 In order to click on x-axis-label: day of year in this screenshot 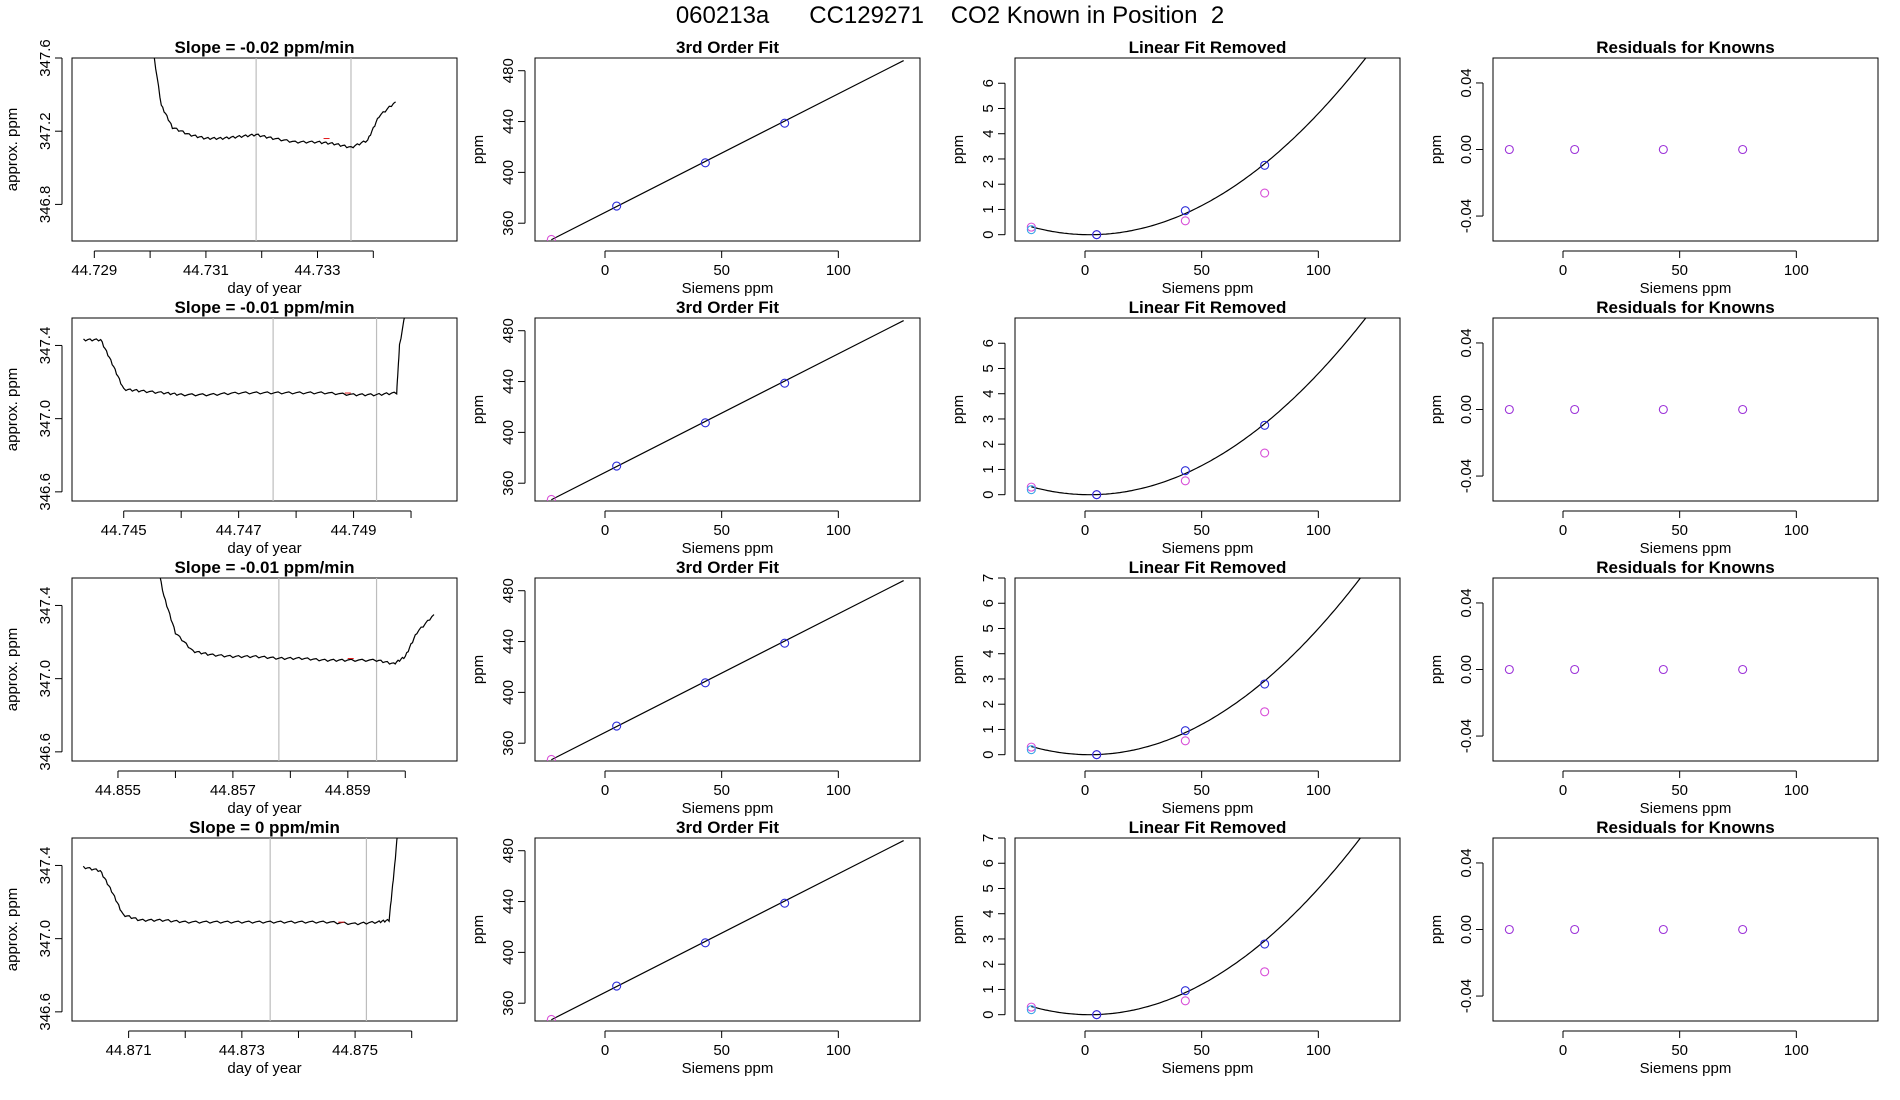, I will do `click(264, 808)`.